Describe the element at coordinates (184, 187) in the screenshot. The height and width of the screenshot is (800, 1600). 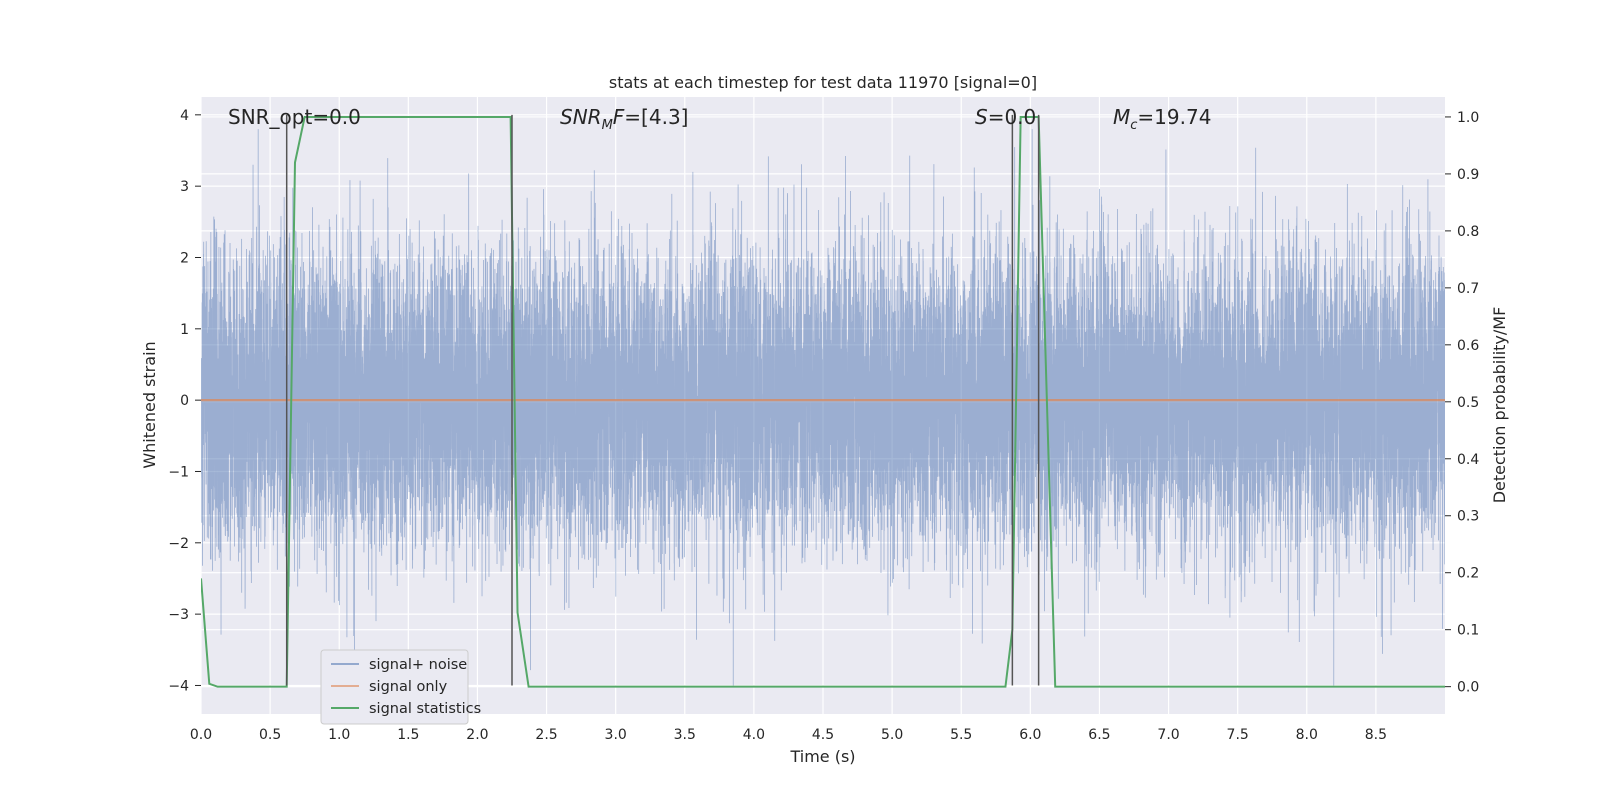
I see `y-tick-label: 3` at that location.